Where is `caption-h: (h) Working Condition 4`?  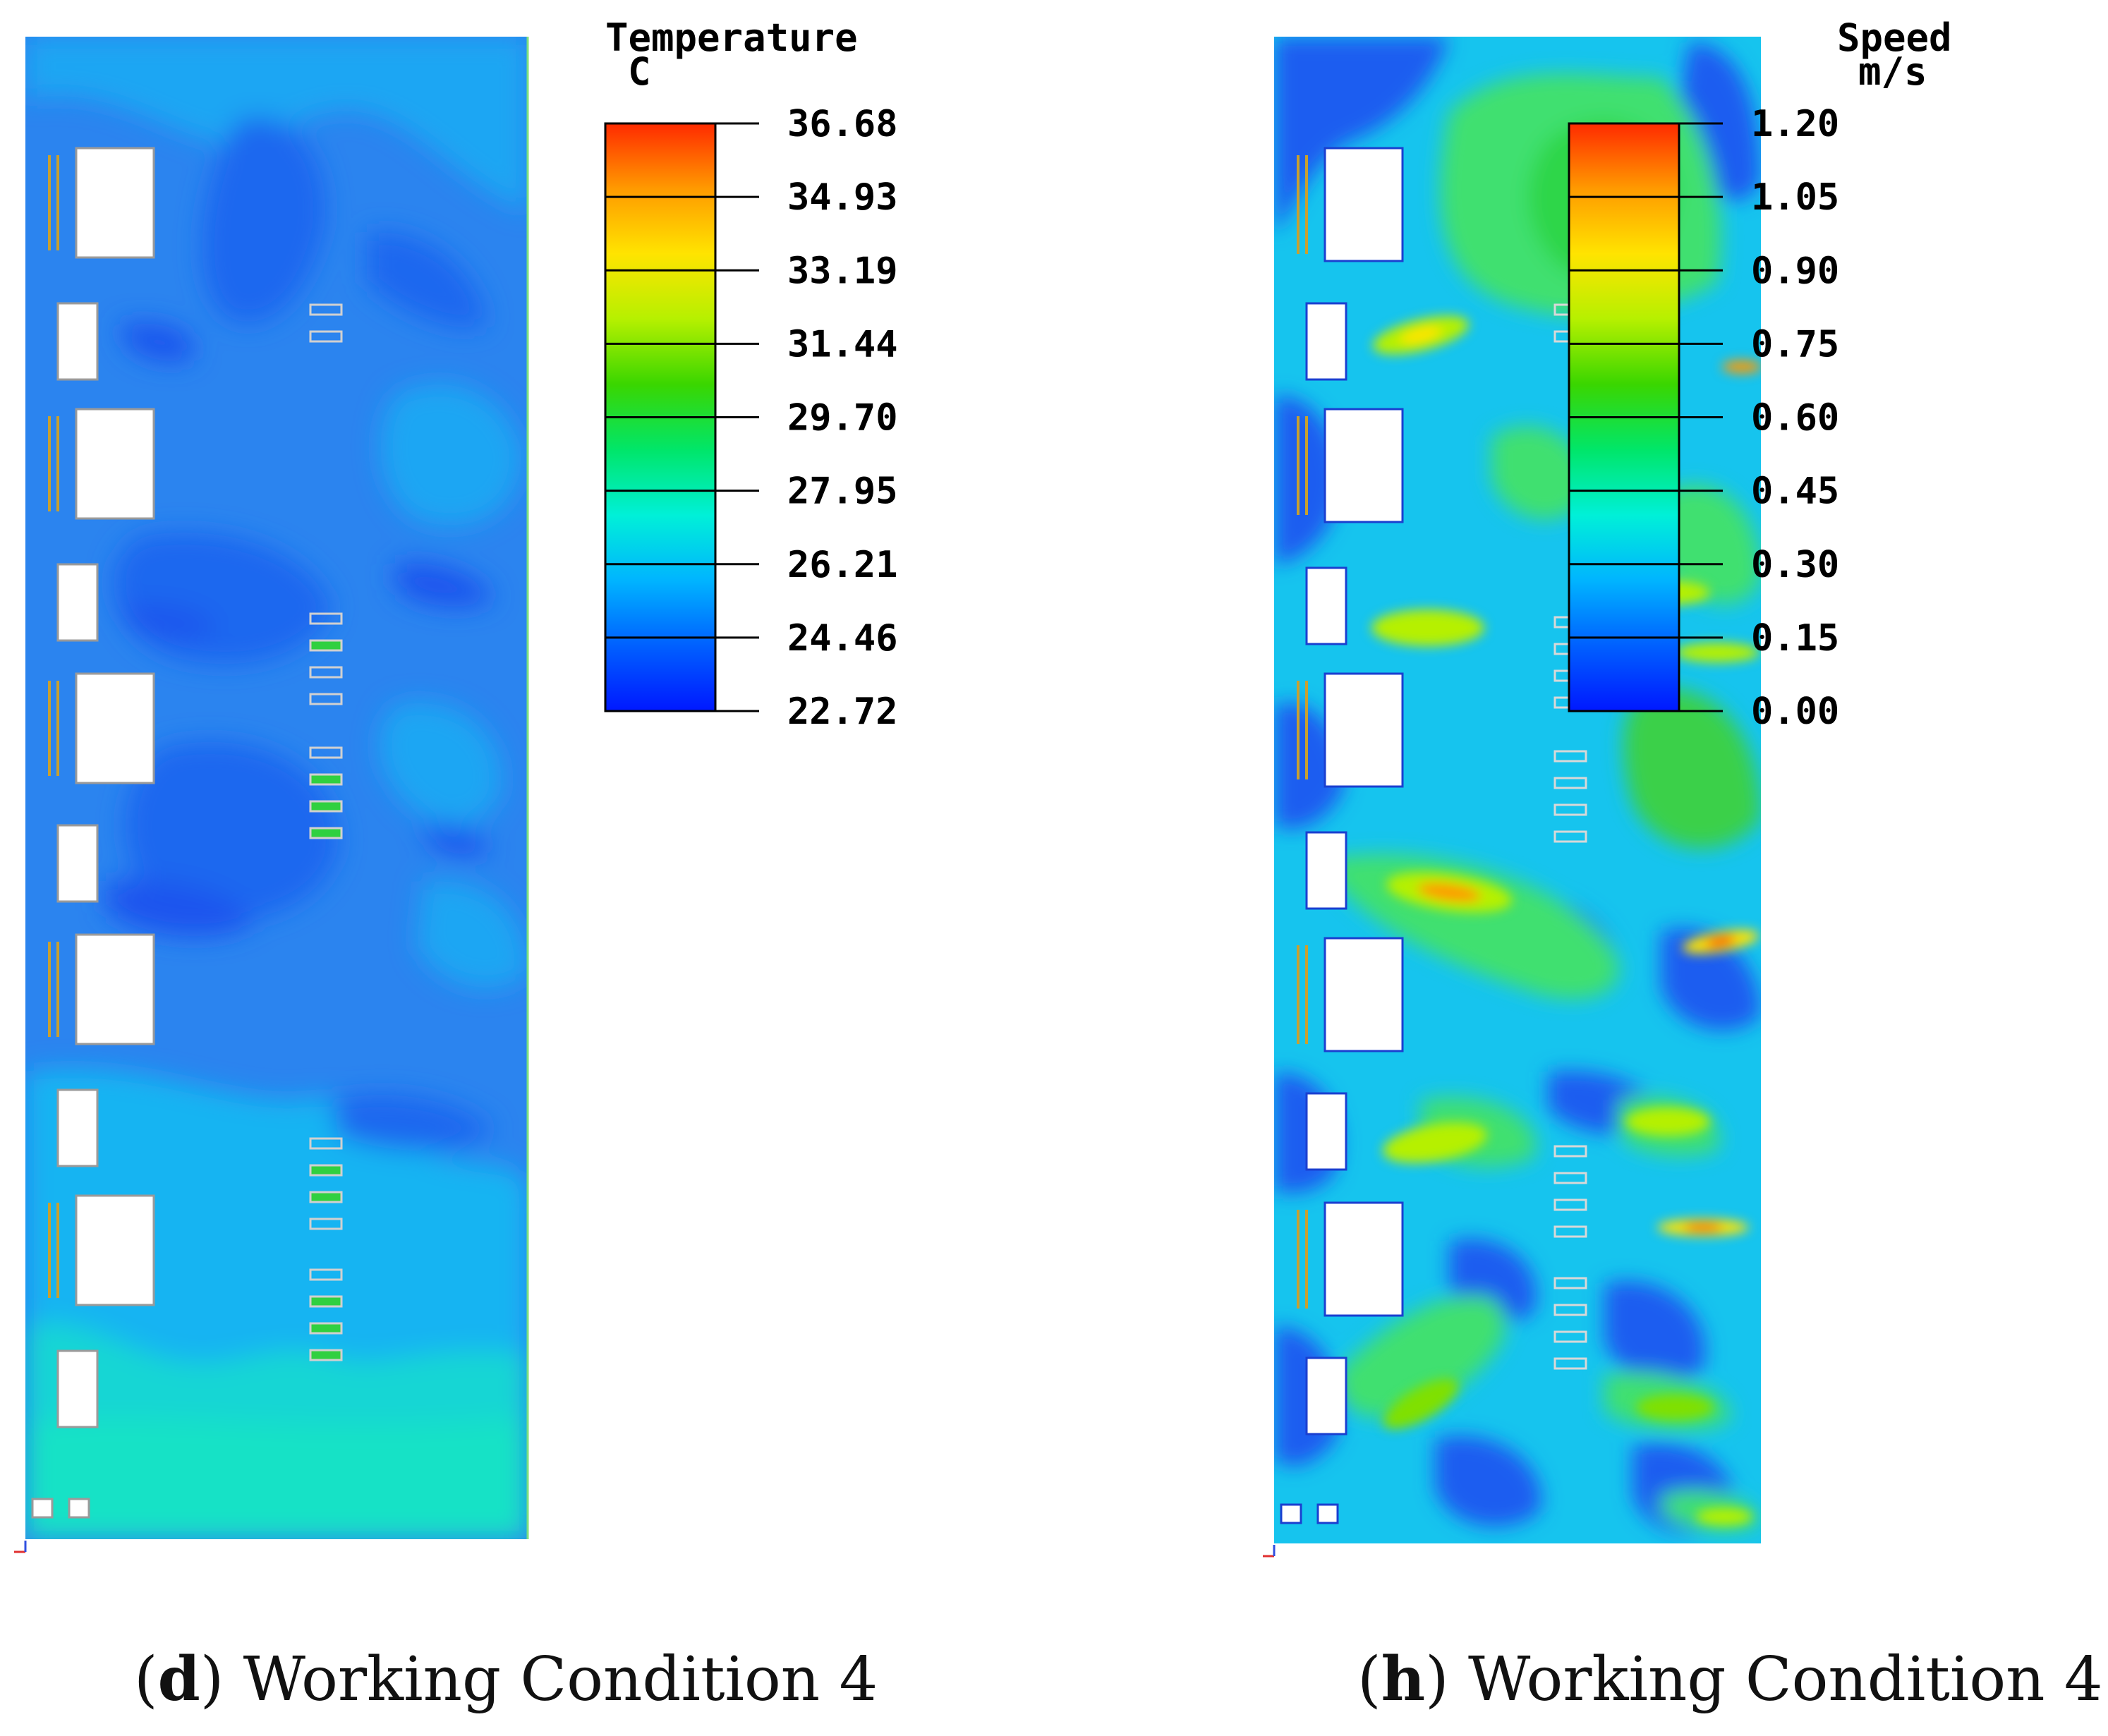
caption-h: (h) Working Condition 4 is located at coordinates (1730, 1679).